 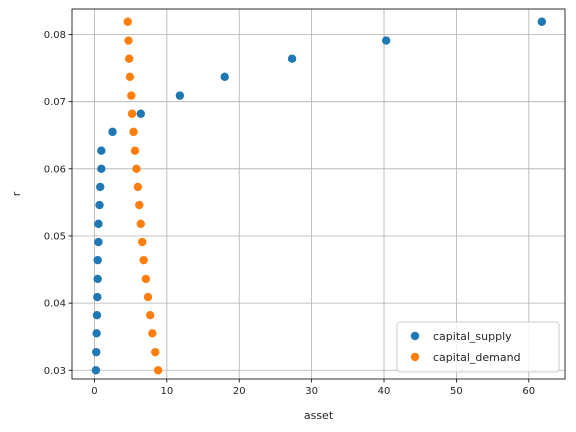 I want to click on legend-label-capital-supply: capital_supply, so click(x=472, y=336).